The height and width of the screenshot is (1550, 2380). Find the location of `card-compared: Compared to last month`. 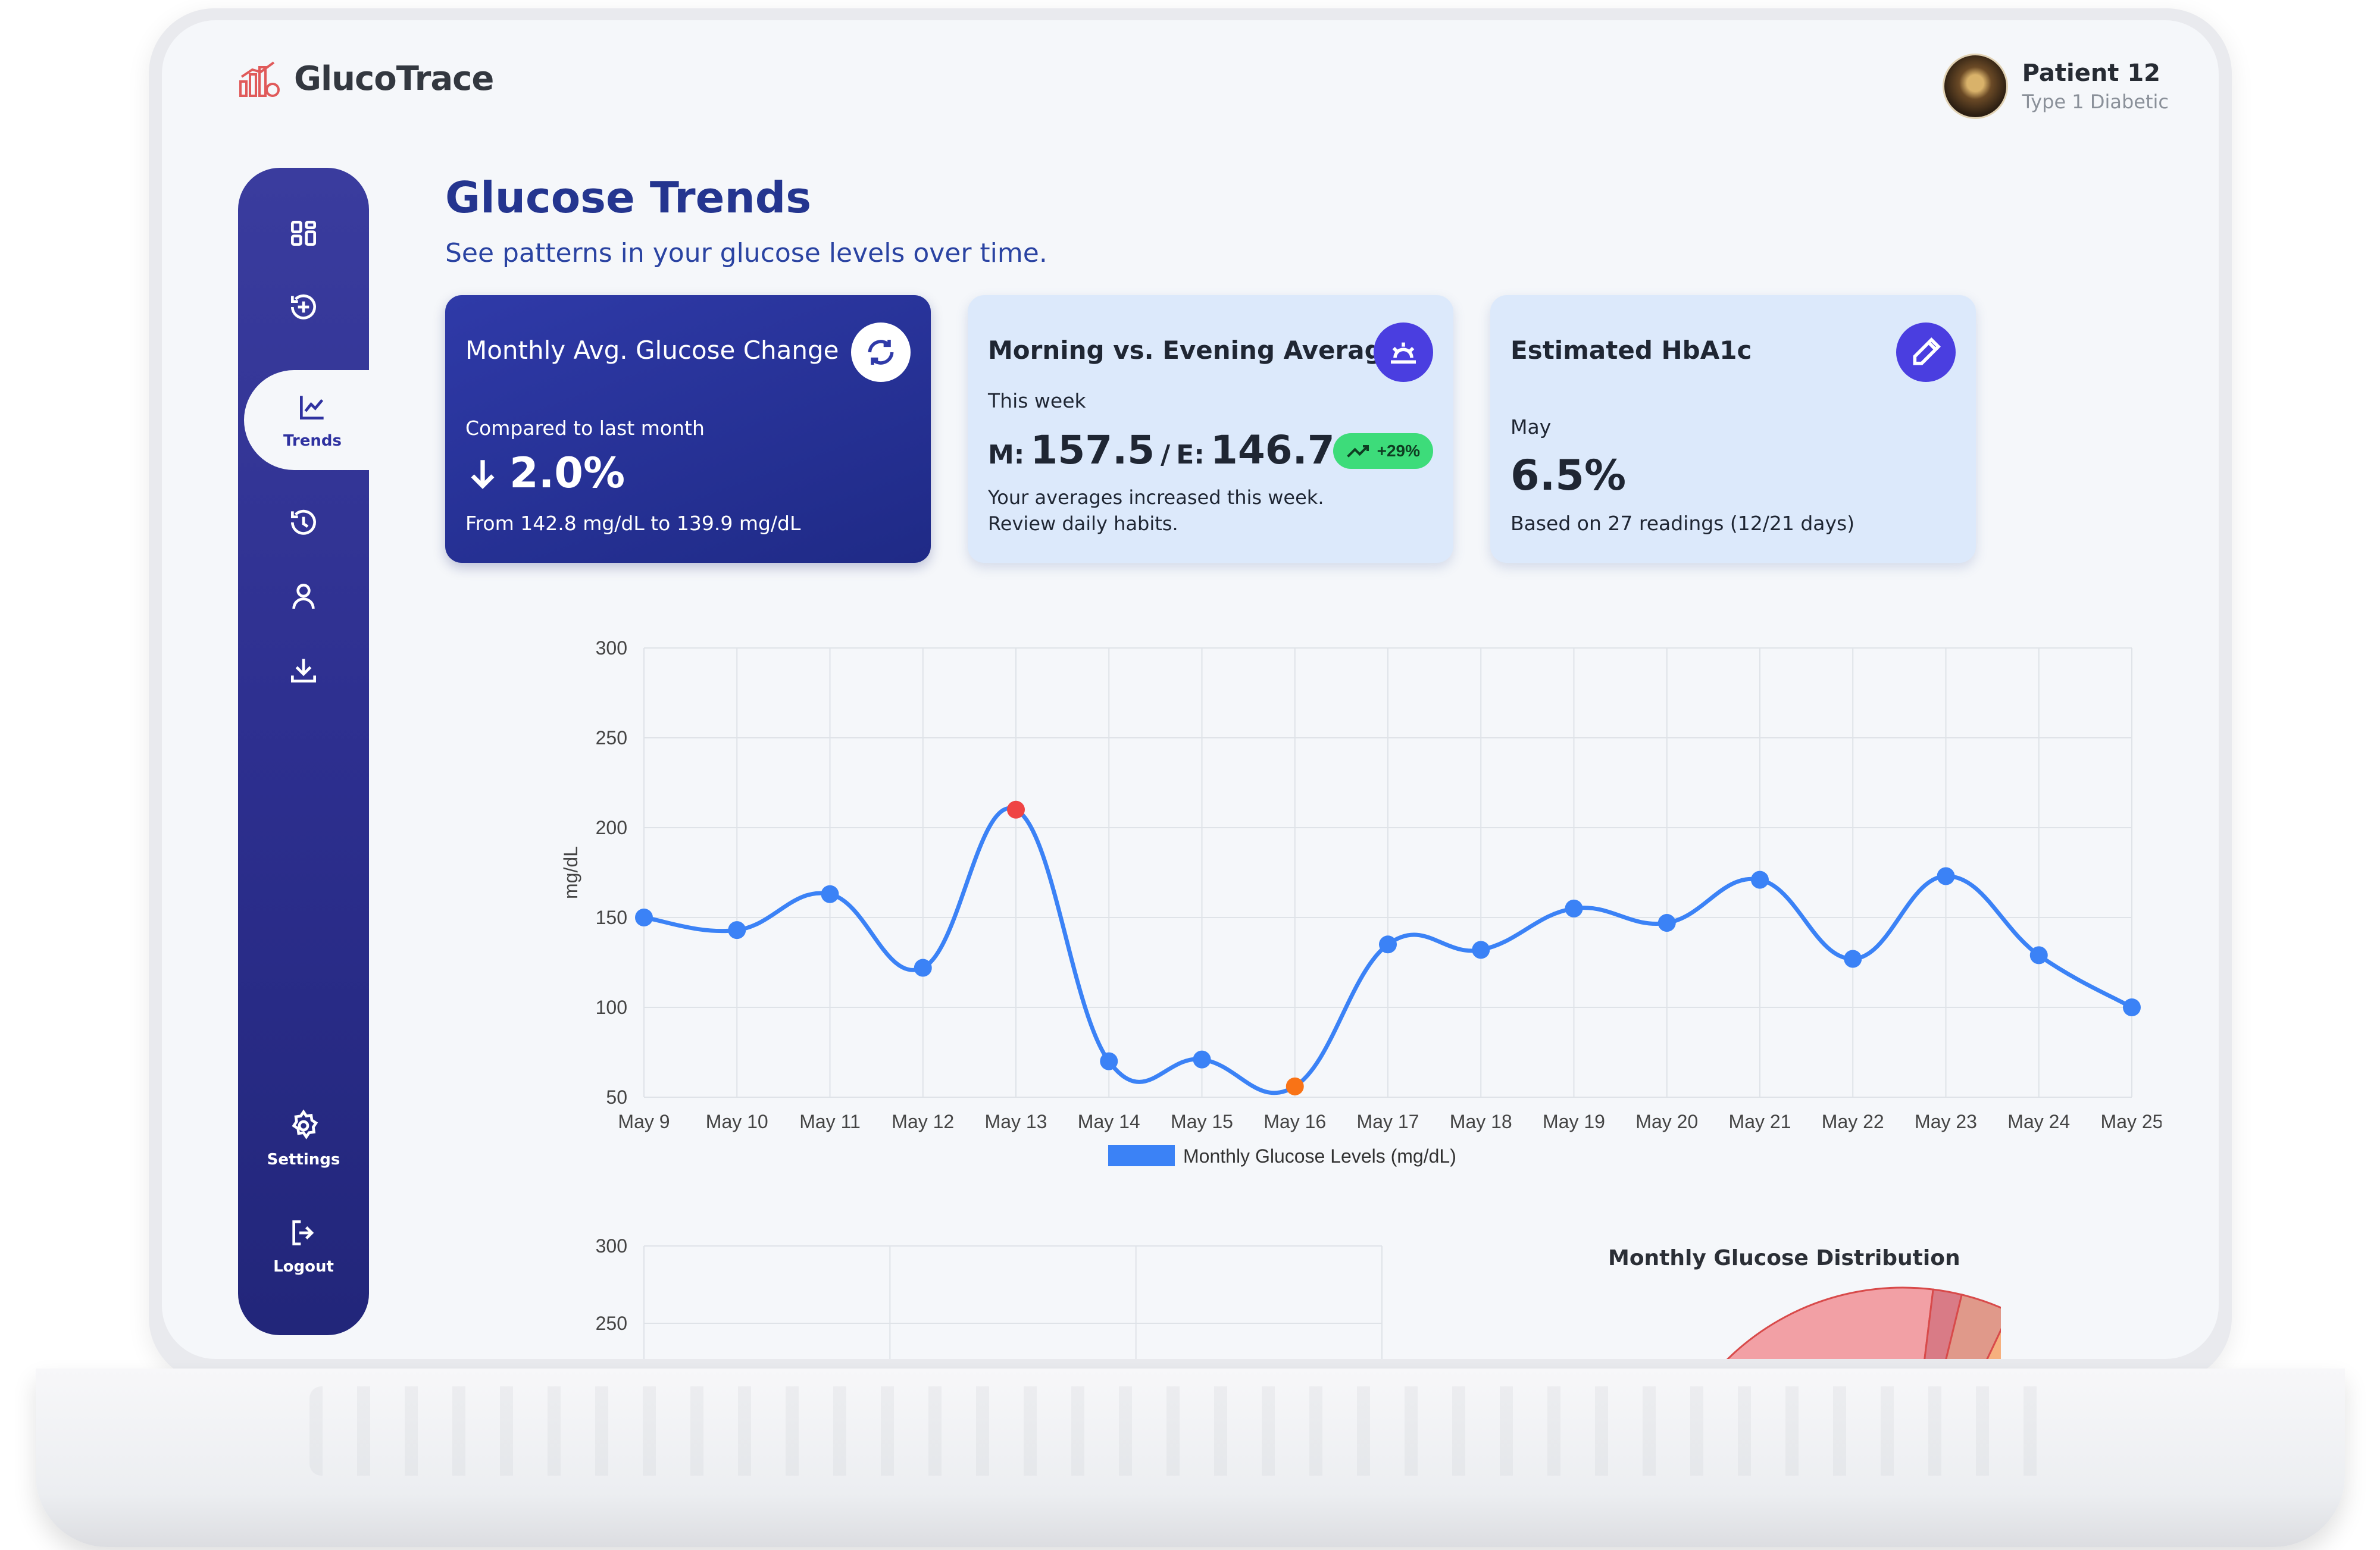

card-compared: Compared to last month is located at coordinates (585, 428).